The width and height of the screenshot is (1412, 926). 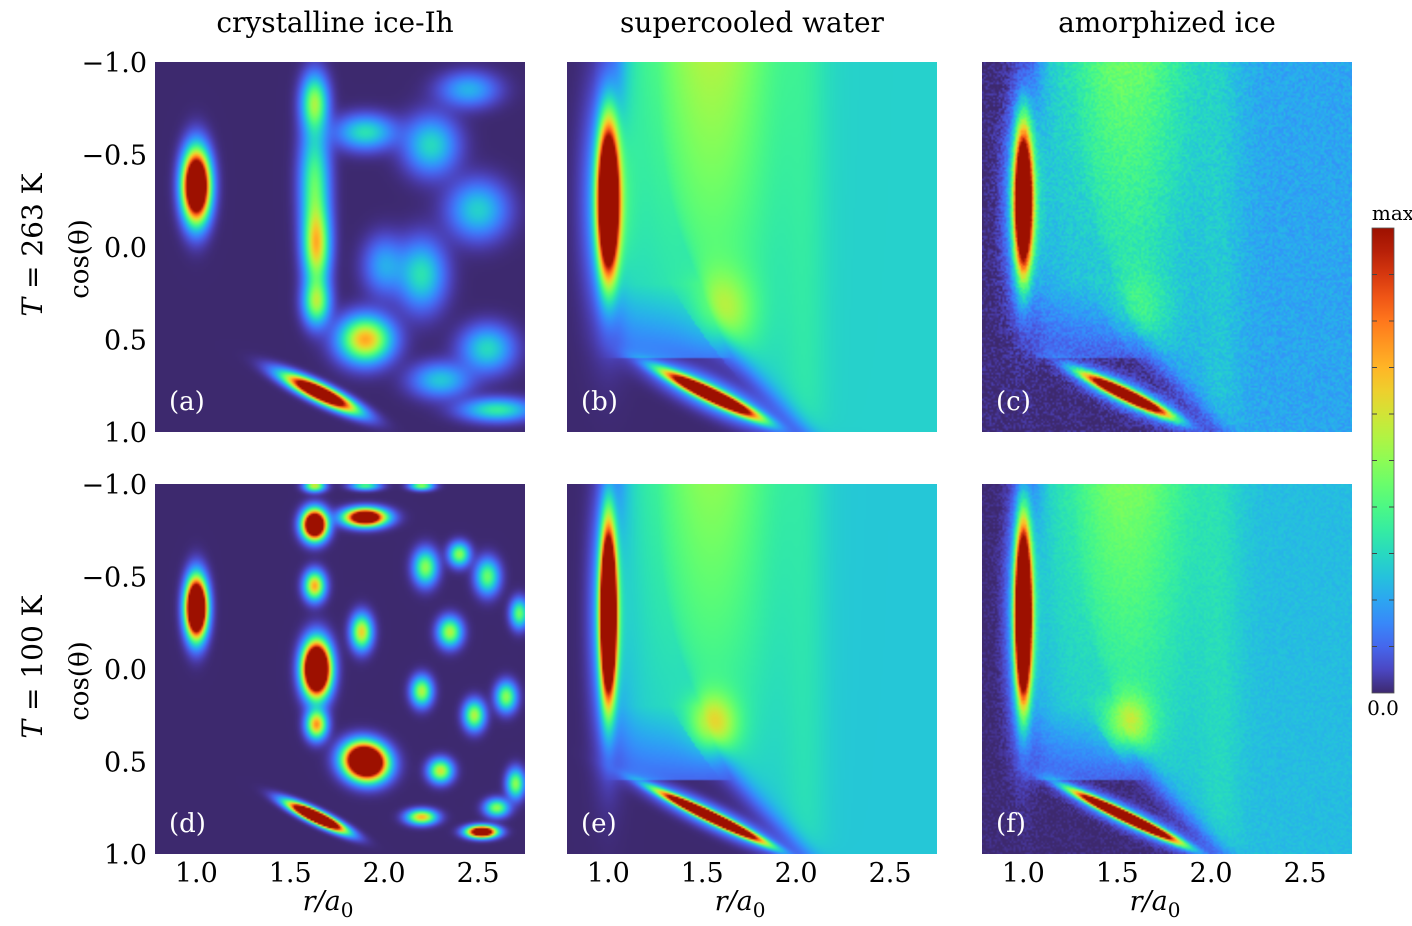 I want to click on panel-e: (e), so click(x=752, y=669).